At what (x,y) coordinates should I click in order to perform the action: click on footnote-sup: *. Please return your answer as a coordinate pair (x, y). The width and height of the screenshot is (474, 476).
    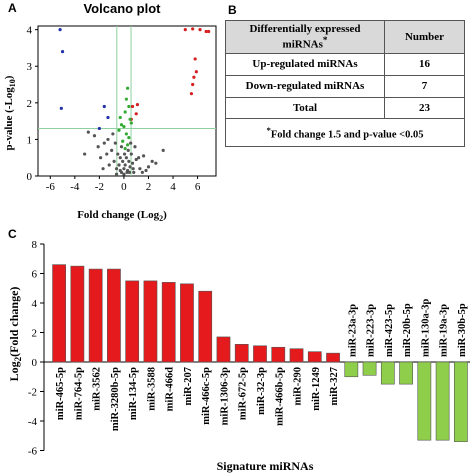
    Looking at the image, I should click on (268, 129).